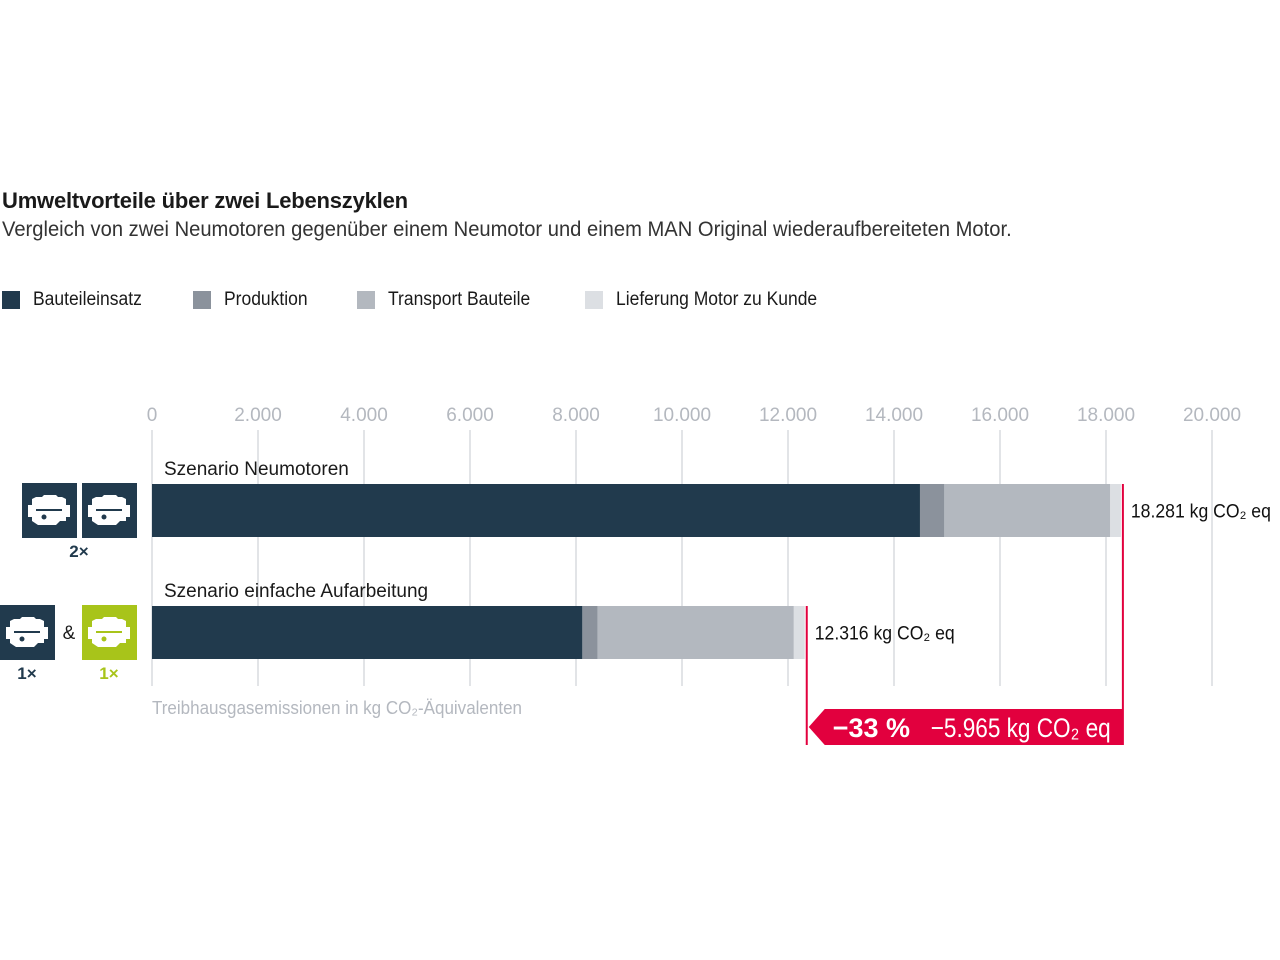  I want to click on tick-label: 6.000, so click(470, 415).